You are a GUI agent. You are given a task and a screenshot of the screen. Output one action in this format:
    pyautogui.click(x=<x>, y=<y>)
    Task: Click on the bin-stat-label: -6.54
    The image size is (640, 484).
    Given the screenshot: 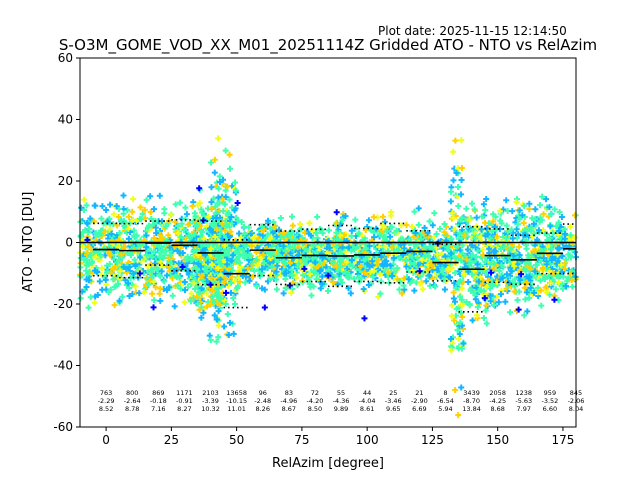 What is the action you would take?
    pyautogui.click(x=445, y=401)
    